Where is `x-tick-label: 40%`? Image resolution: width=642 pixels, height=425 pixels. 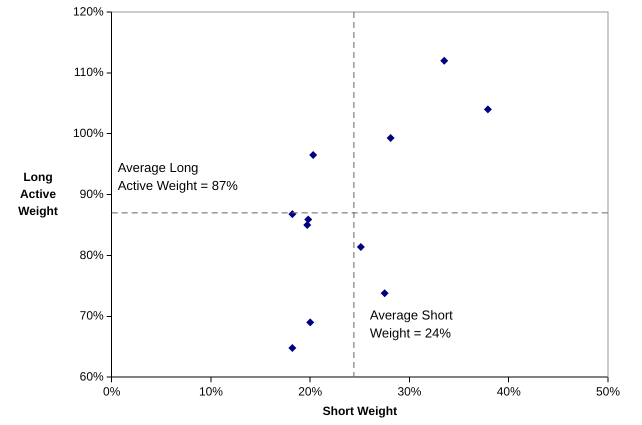
x-tick-label: 40% is located at coordinates (509, 391).